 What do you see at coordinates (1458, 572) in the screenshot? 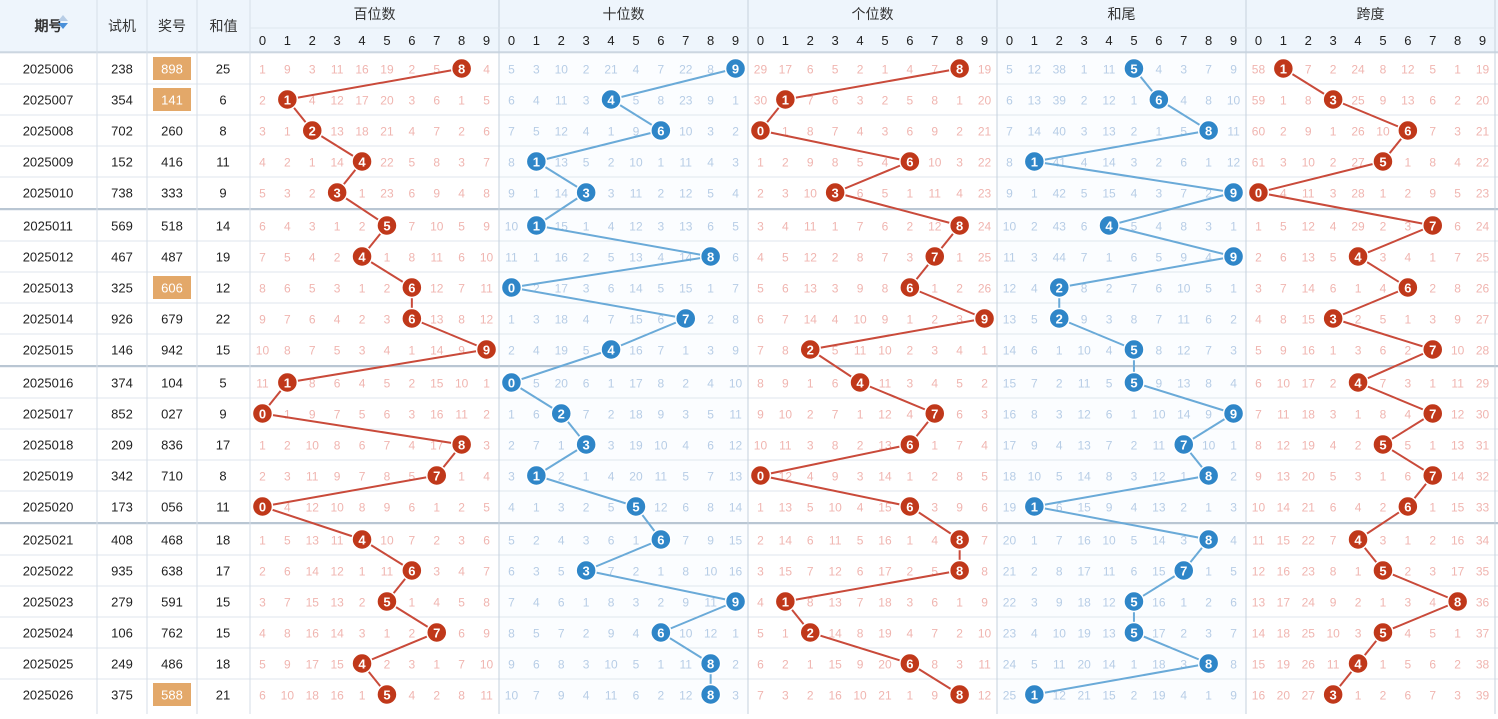
I see `miss-count: 17` at bounding box center [1458, 572].